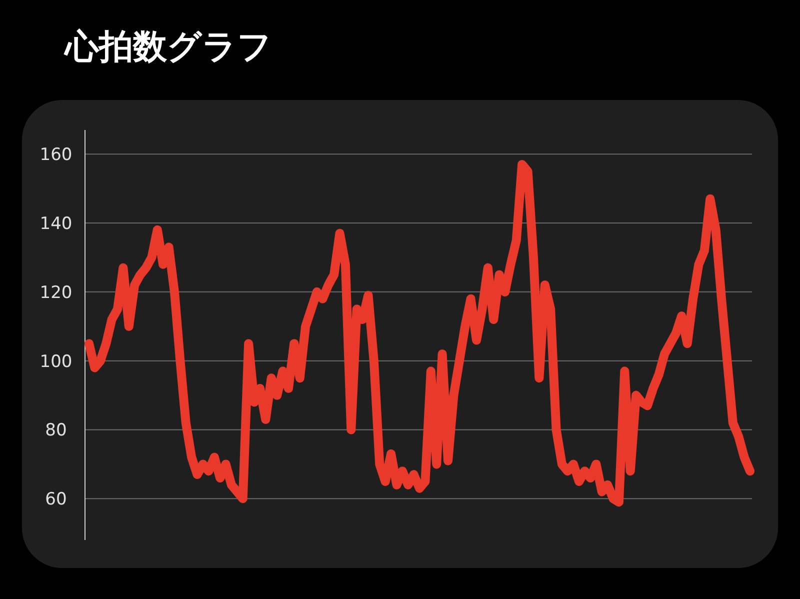 This screenshot has width=800, height=599. I want to click on y-tick-label: 60, so click(56, 500).